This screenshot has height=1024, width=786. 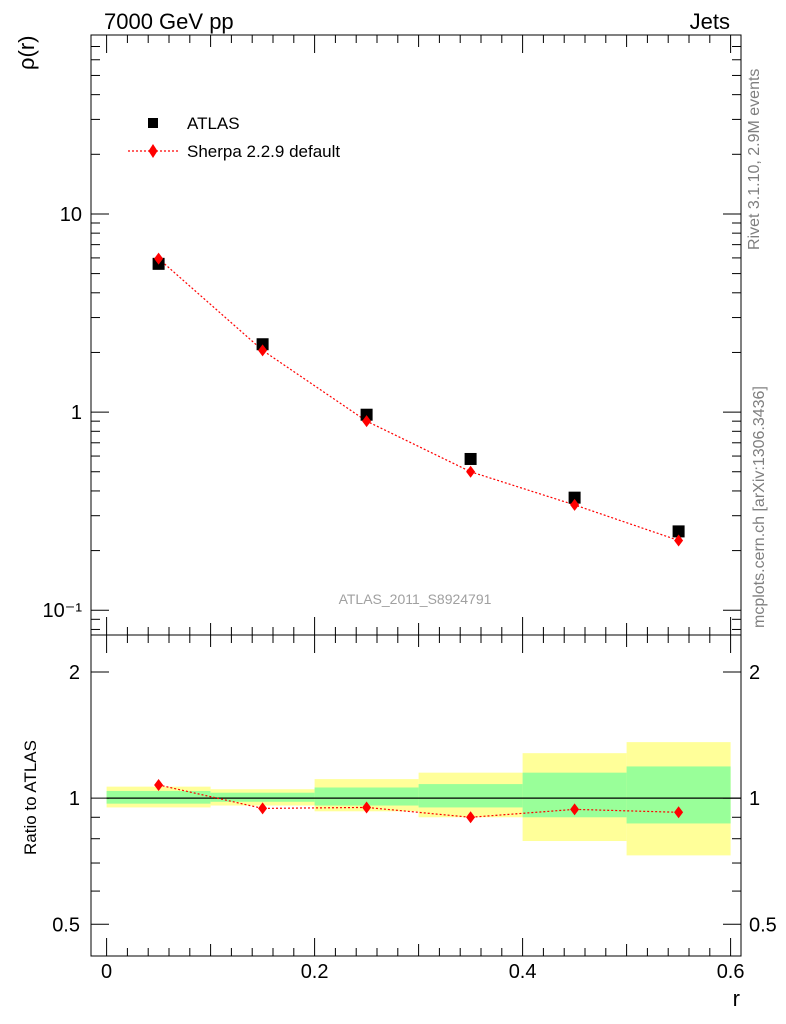 What do you see at coordinates (754, 159) in the screenshot?
I see `side-label-top: Rivet 3.1.10, 2.9M events` at bounding box center [754, 159].